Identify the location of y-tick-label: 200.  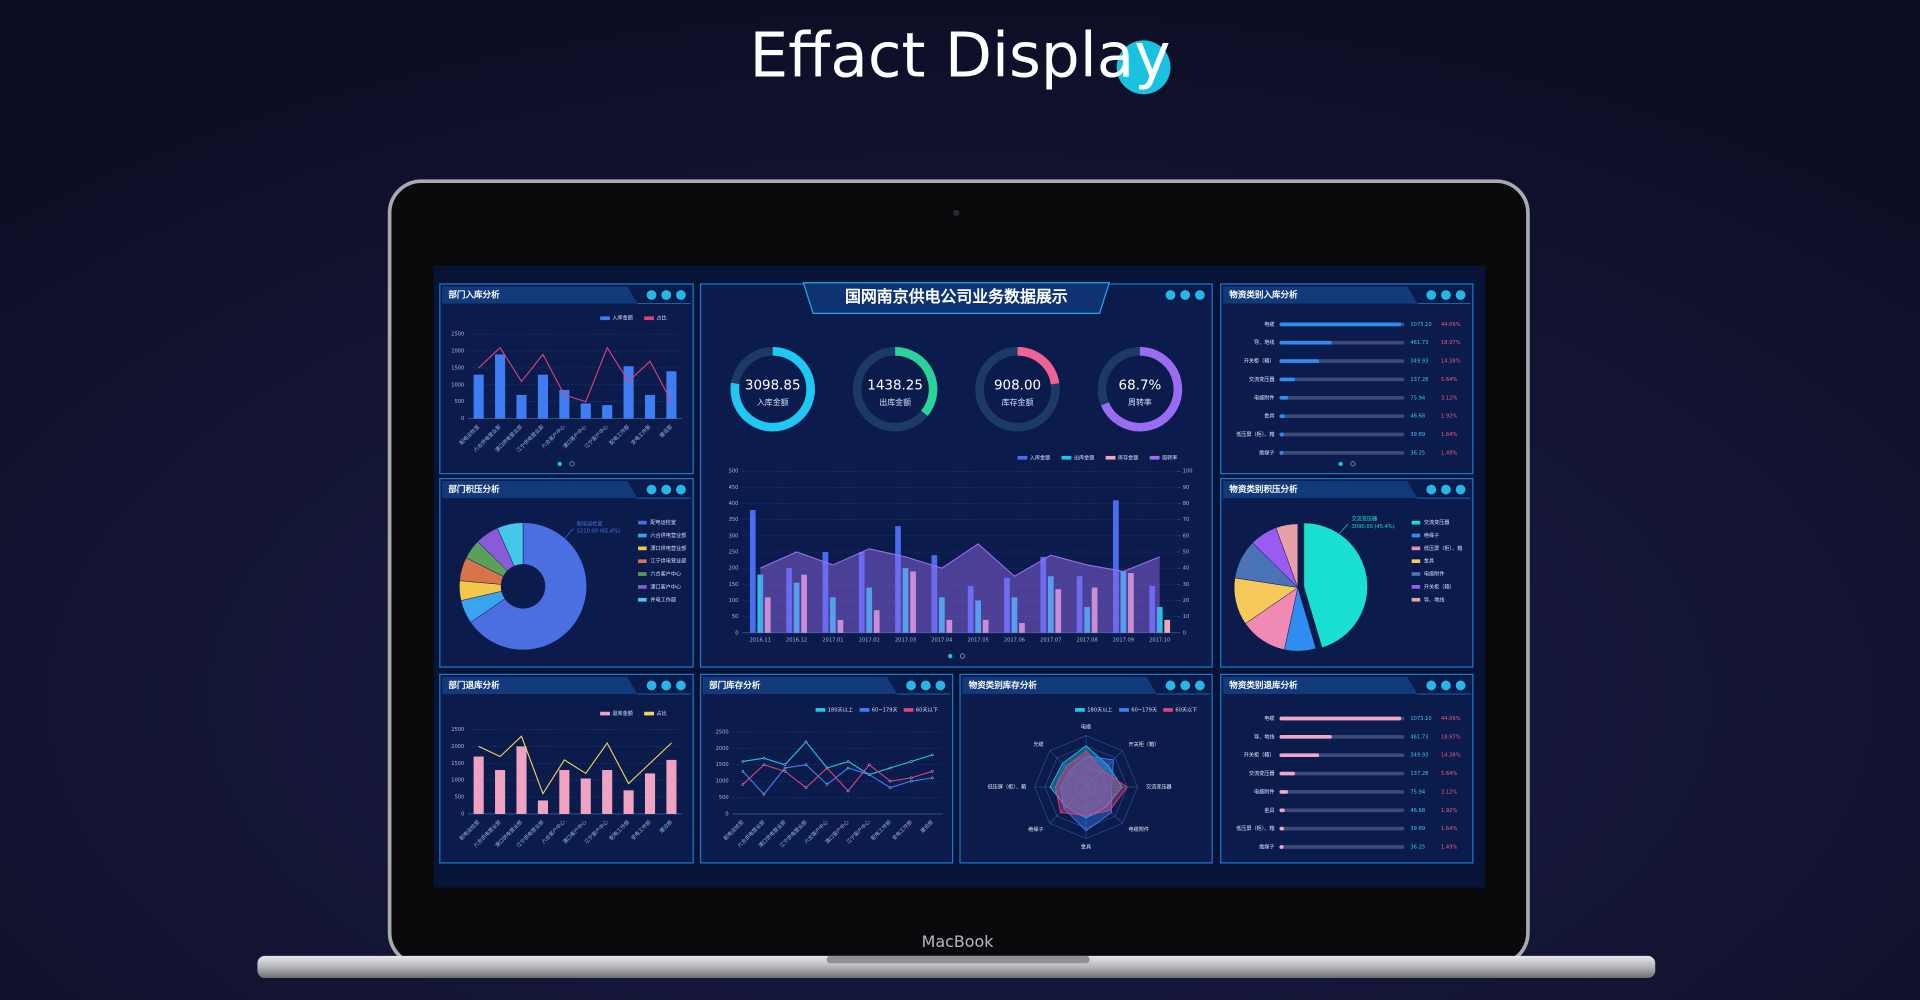
(734, 569).